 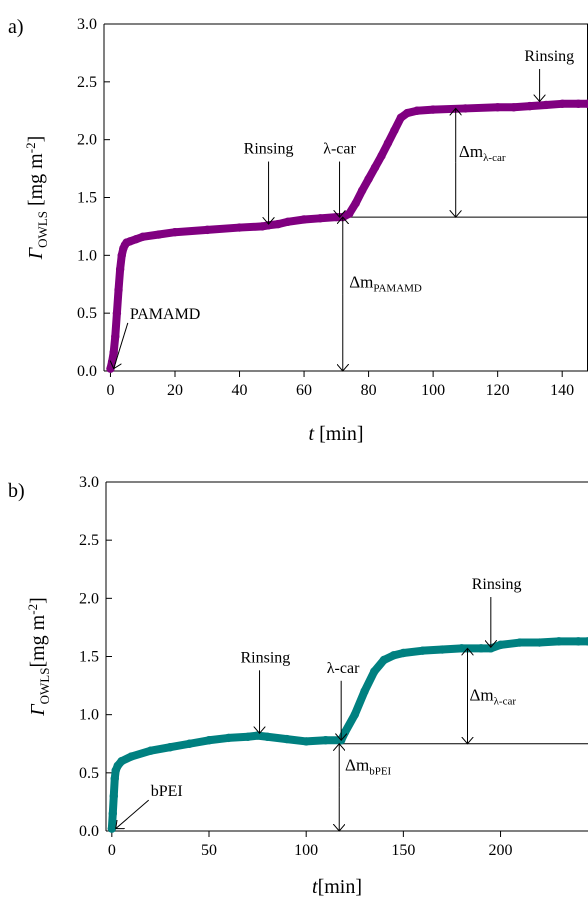 What do you see at coordinates (433, 390) in the screenshot?
I see `panel-a-xtick-label: 100` at bounding box center [433, 390].